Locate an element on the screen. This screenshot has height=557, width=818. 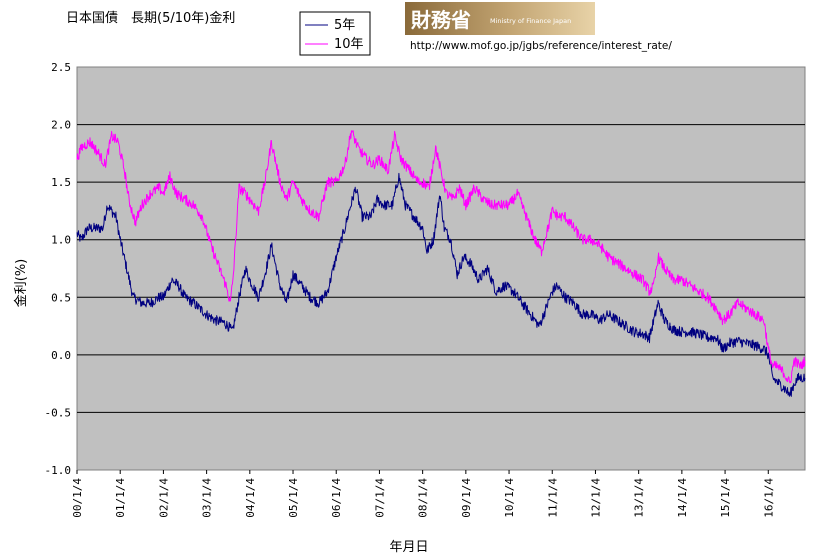
legend-label-5y: 5年 is located at coordinates (344, 25).